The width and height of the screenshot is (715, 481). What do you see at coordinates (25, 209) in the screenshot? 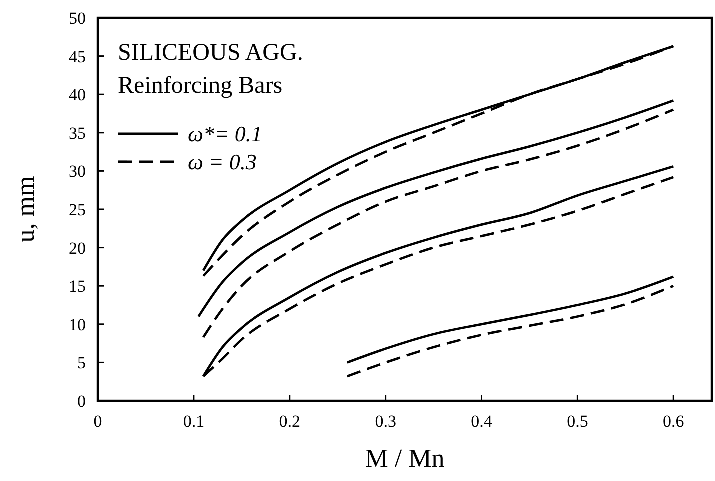
I see `y-axis-title: u, mm` at bounding box center [25, 209].